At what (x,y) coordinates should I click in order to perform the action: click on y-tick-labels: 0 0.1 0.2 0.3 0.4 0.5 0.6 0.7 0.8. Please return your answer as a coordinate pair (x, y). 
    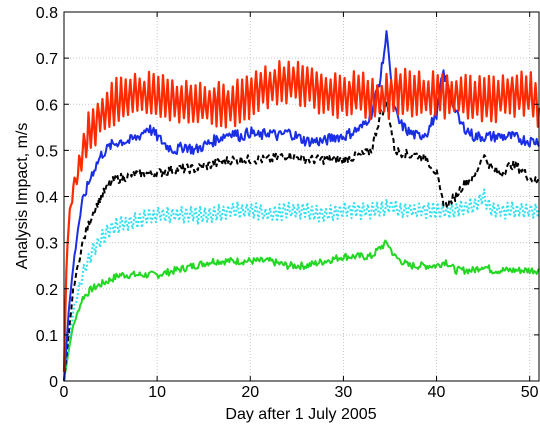
    Looking at the image, I should click on (47, 198).